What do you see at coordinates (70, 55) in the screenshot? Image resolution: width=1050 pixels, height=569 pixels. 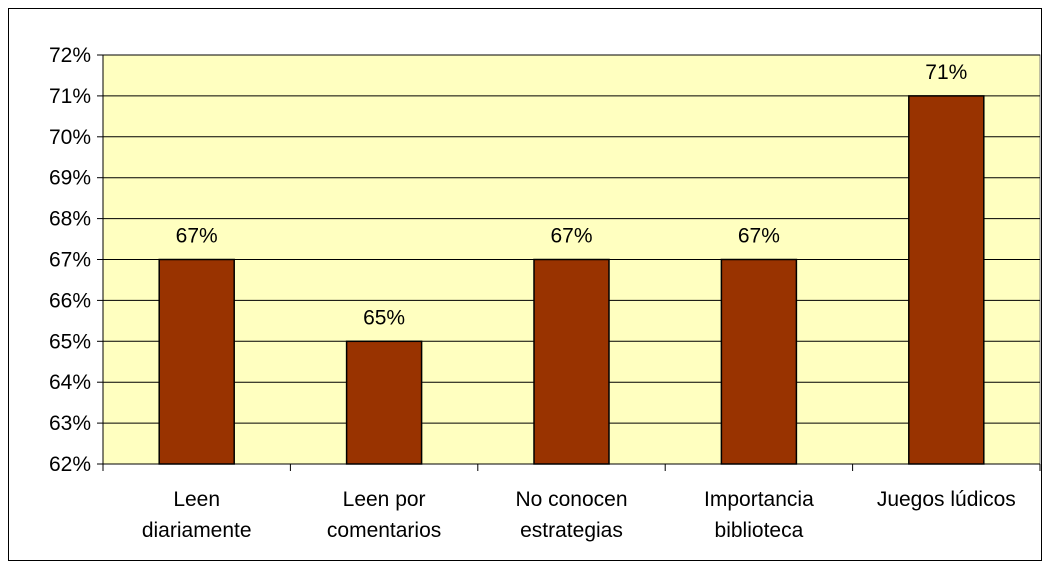 I see `y-tick-label: 72%` at bounding box center [70, 55].